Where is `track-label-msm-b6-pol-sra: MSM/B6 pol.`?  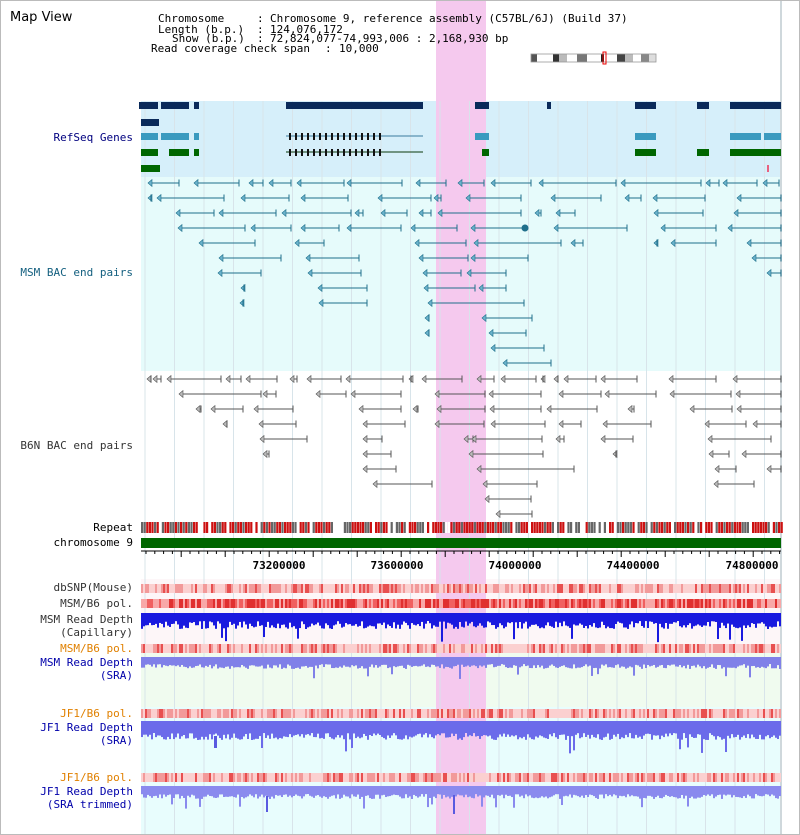
track-label-msm-b6-pol-sra: MSM/B6 pol. is located at coordinates (96, 648).